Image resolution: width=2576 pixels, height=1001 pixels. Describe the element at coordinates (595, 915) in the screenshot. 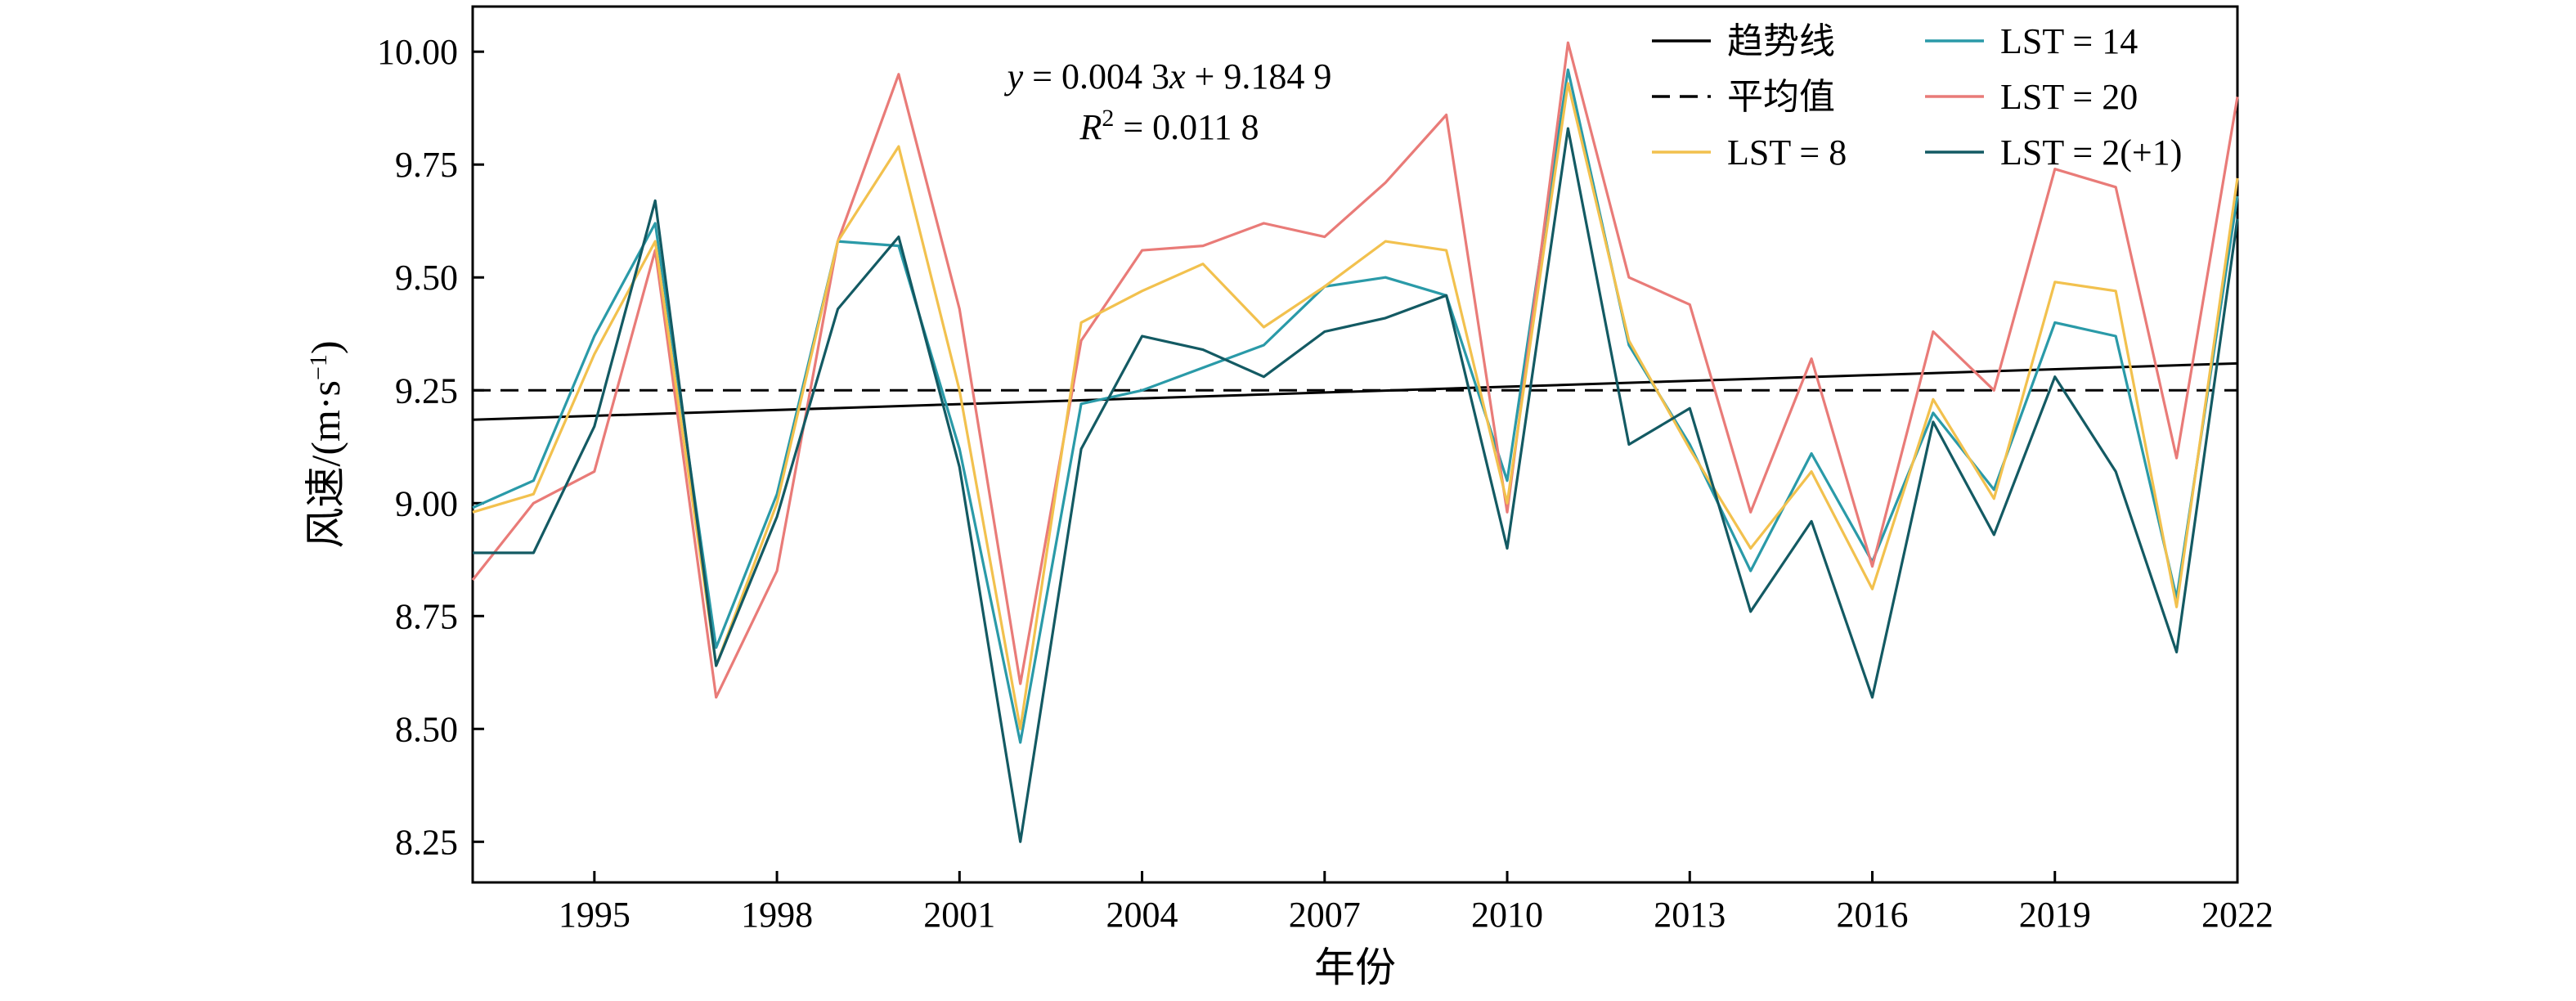

I see `x-tick-label: 1995` at that location.